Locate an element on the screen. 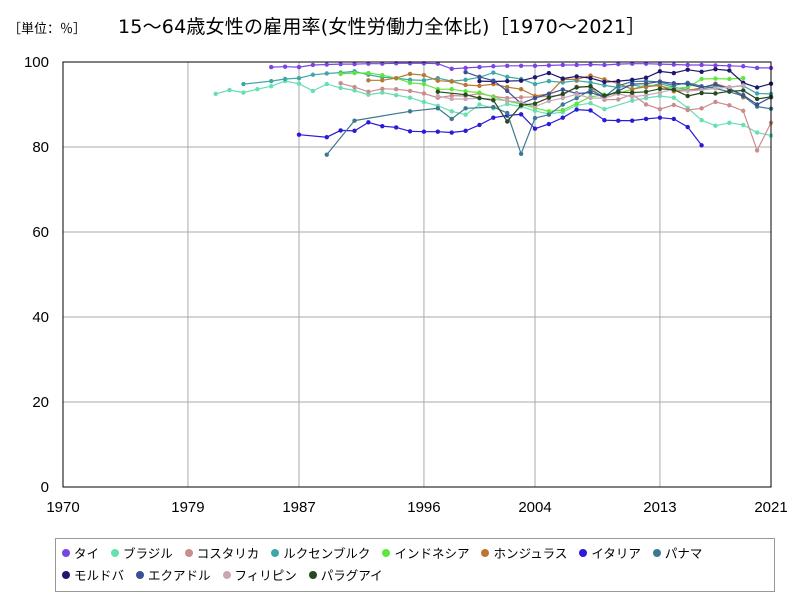 Image resolution: width=800 pixels, height=600 pixels. x-tick-label: 1970 is located at coordinates (62, 507).